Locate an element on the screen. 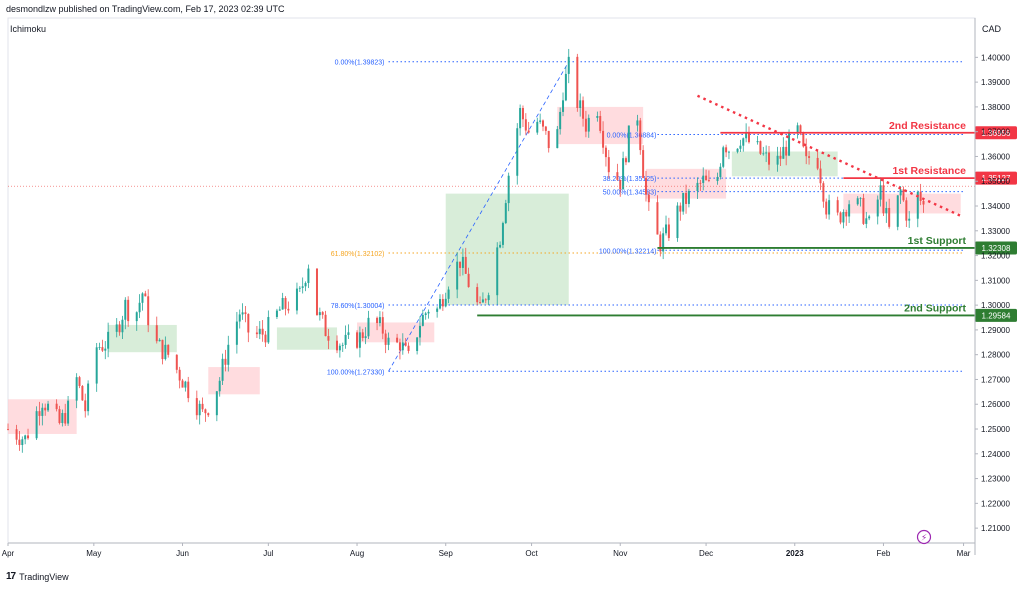  y-tick-label: 1.21000 is located at coordinates (995, 528).